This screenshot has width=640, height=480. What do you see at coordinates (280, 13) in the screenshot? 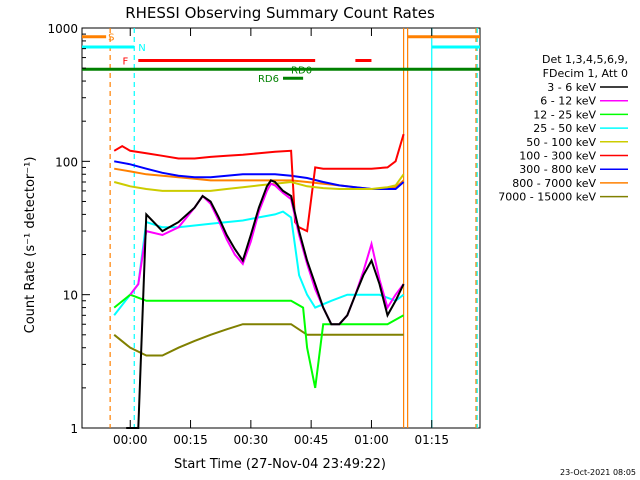
I see `chart-title: RHESSI Observing Summary Count Rates` at bounding box center [280, 13].